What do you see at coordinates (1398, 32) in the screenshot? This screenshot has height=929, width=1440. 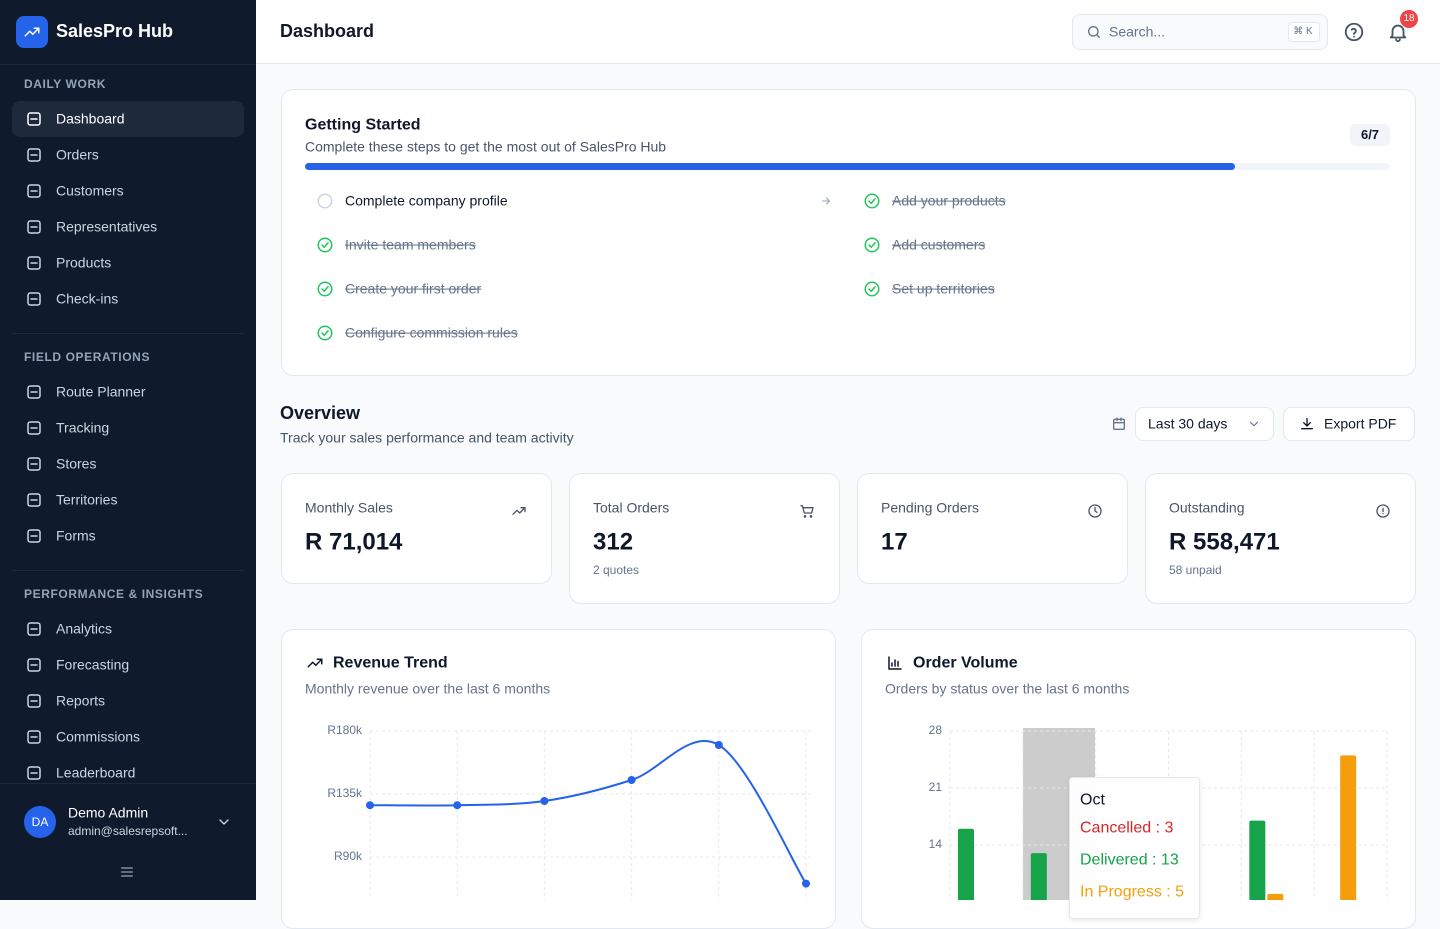 I see `notifications-button` at bounding box center [1398, 32].